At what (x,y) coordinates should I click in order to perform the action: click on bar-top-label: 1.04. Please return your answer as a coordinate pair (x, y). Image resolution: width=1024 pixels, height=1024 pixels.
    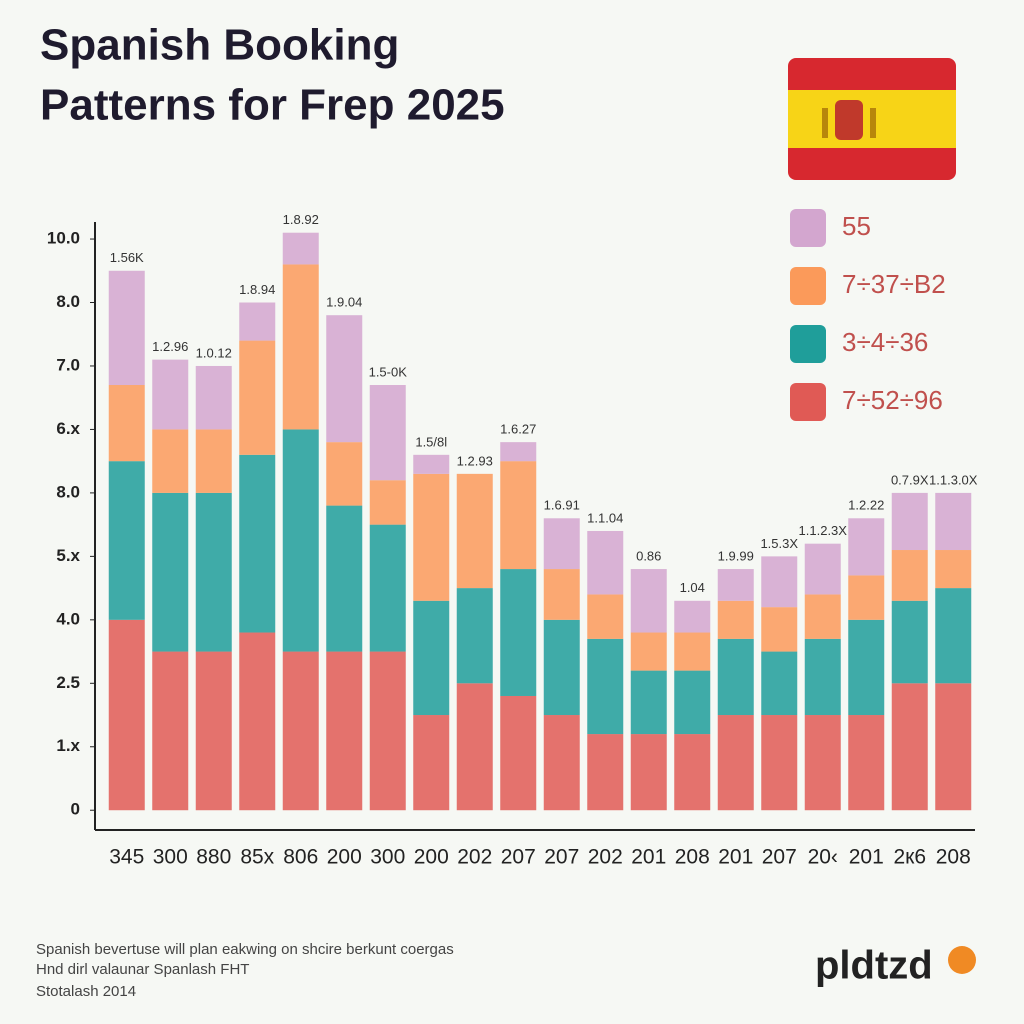
    Looking at the image, I should click on (692, 587).